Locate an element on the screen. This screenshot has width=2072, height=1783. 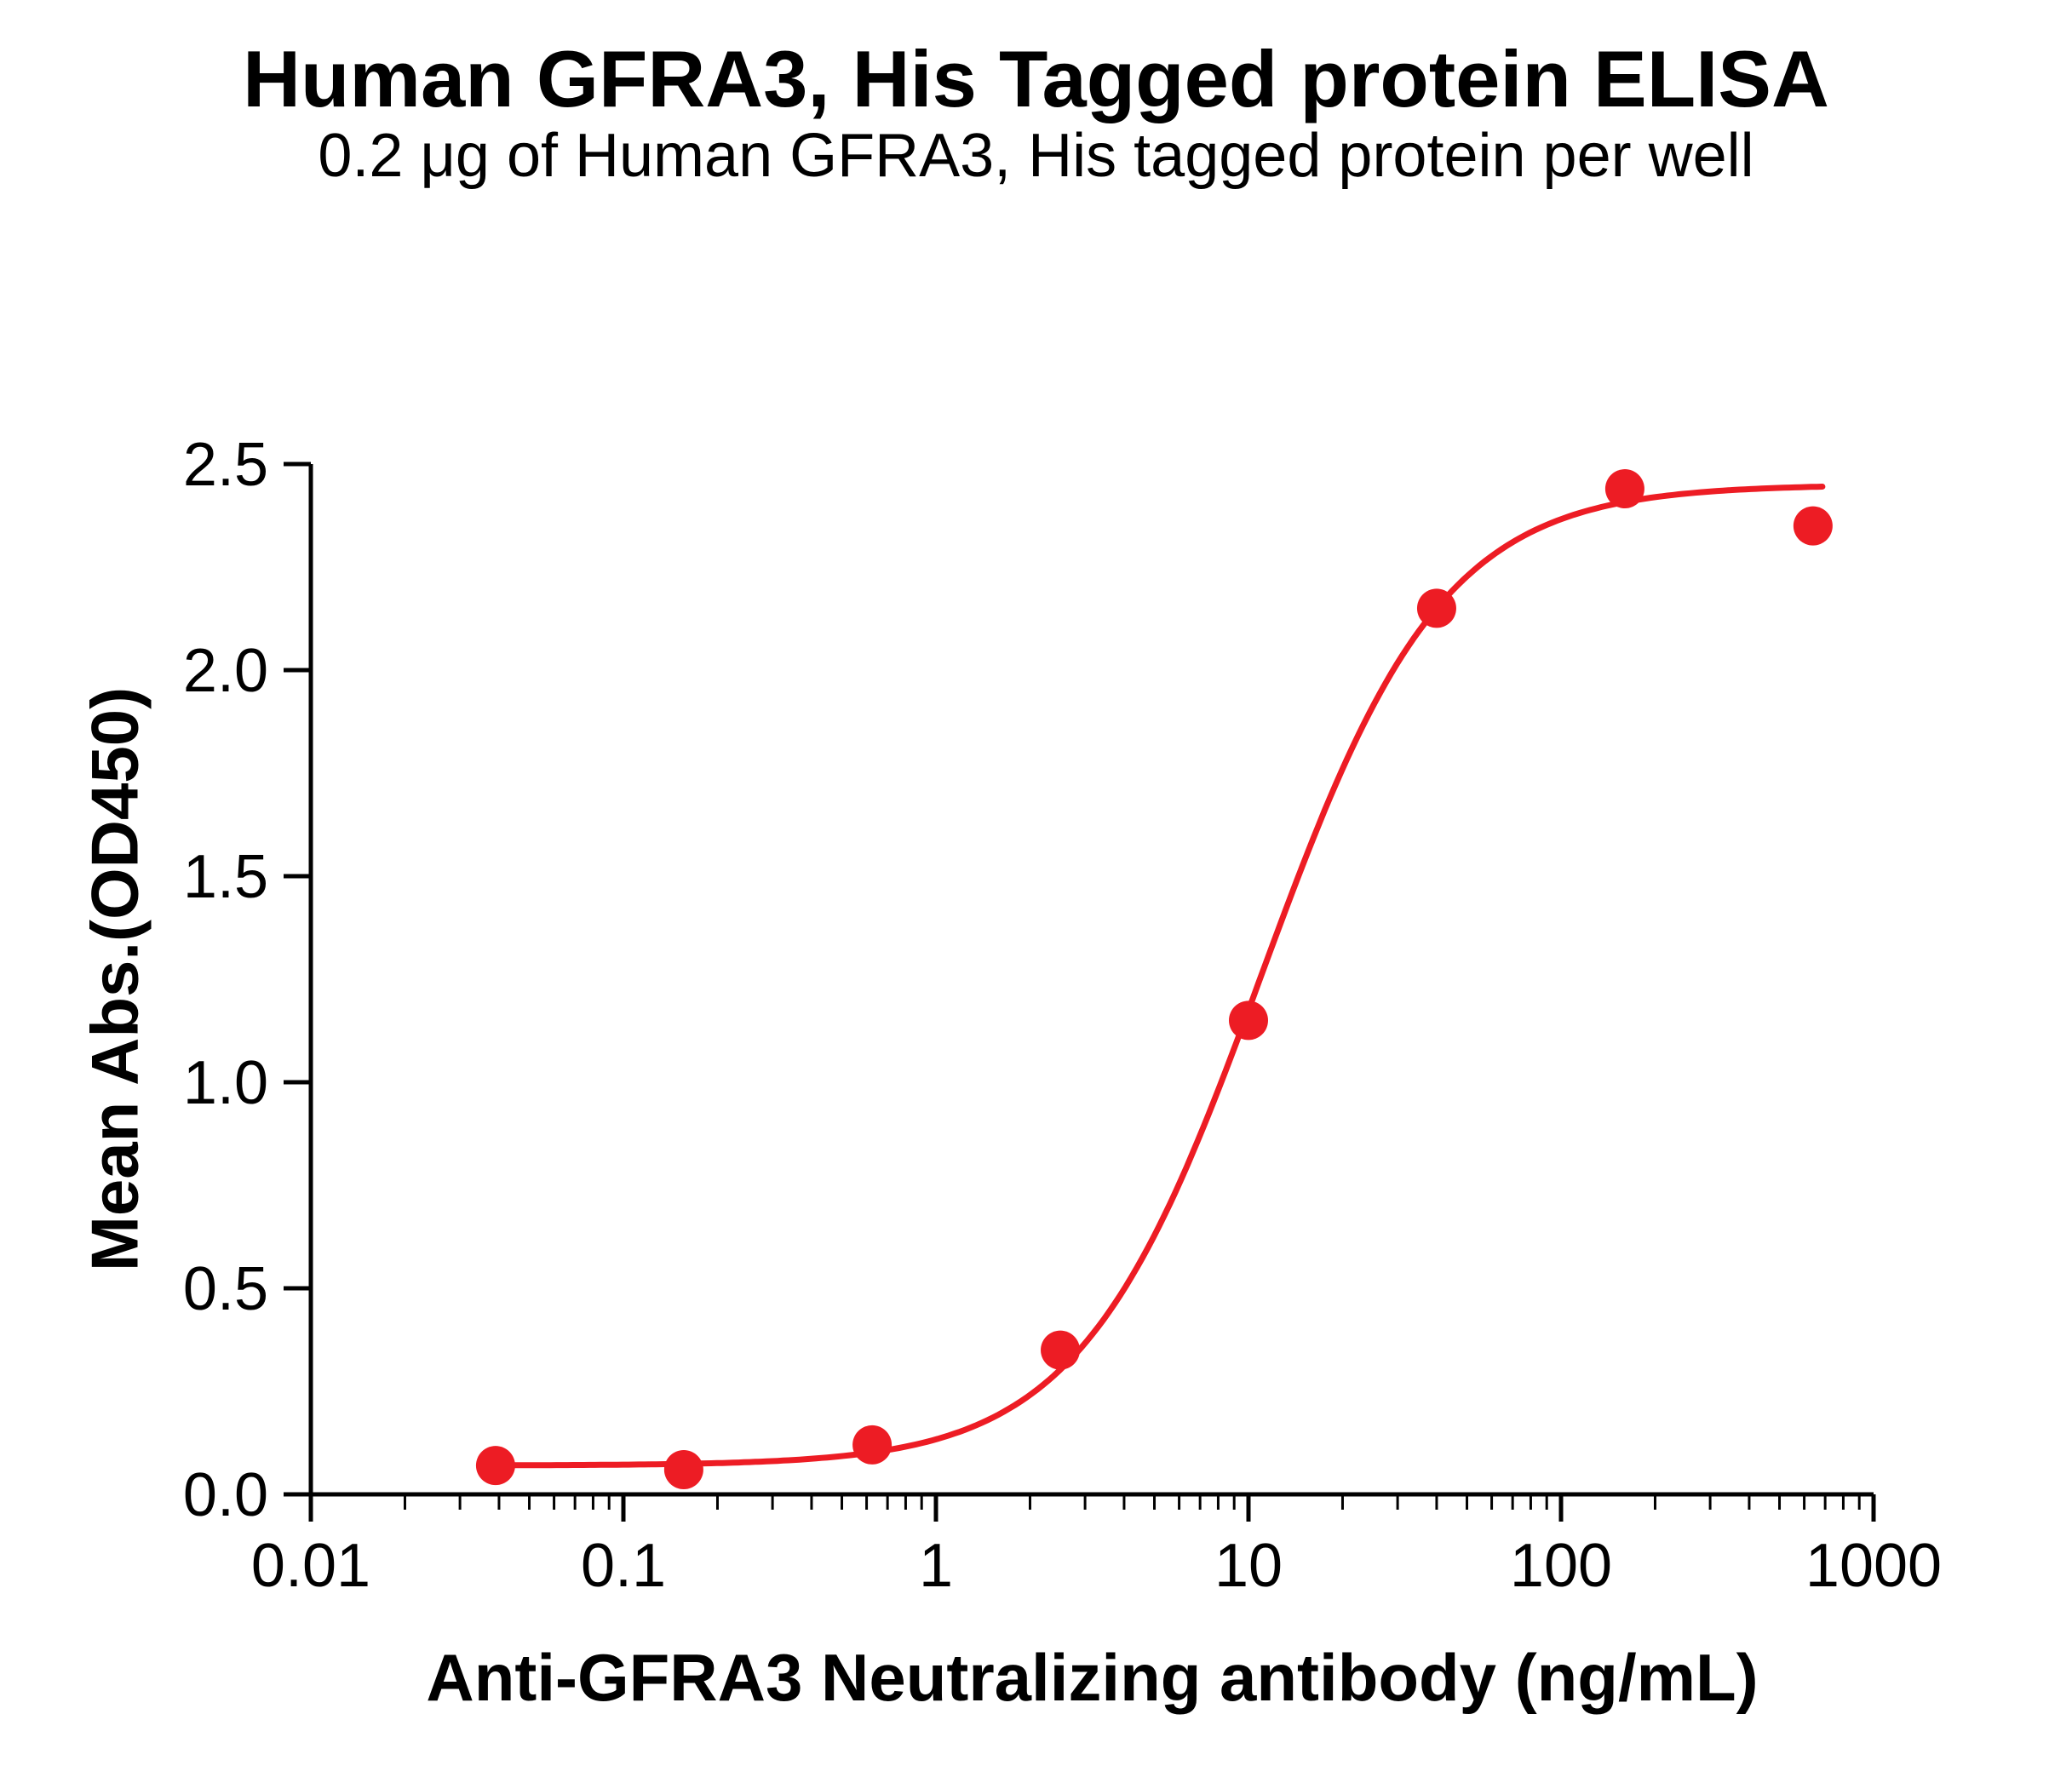
x-tick-label: 10 is located at coordinates (1248, 1566).